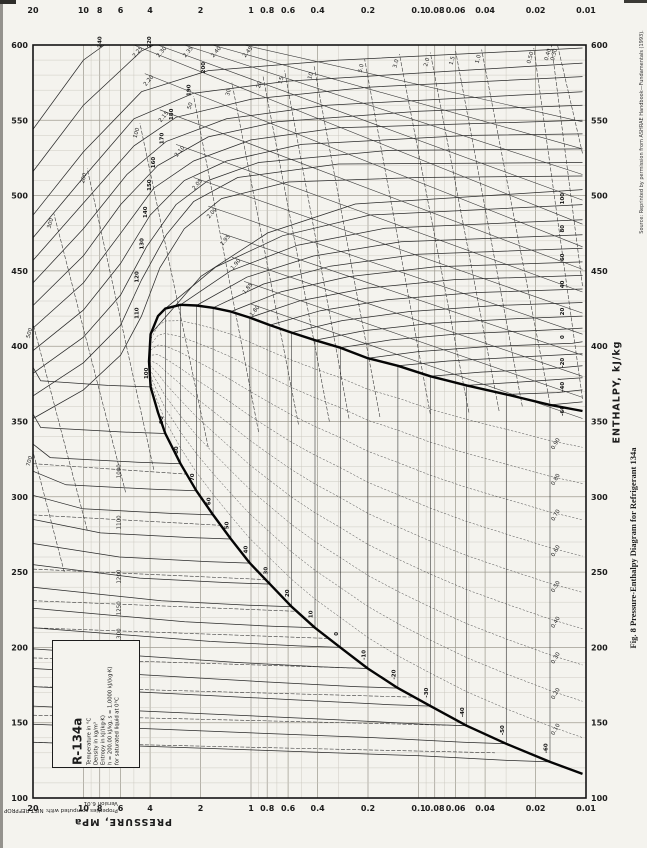 This screenshot has height=848, width=647. What do you see at coordinates (154, 163) in the screenshot?
I see `temperature-label: 160` at bounding box center [154, 163].